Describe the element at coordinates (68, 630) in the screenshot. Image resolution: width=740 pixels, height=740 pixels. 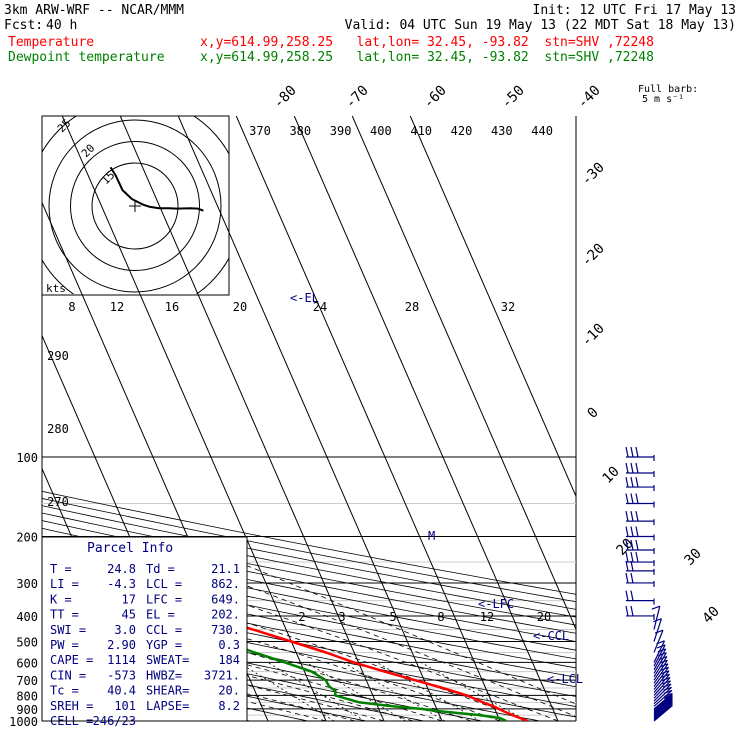
I see `parcel-field-label: SWI =` at that location.